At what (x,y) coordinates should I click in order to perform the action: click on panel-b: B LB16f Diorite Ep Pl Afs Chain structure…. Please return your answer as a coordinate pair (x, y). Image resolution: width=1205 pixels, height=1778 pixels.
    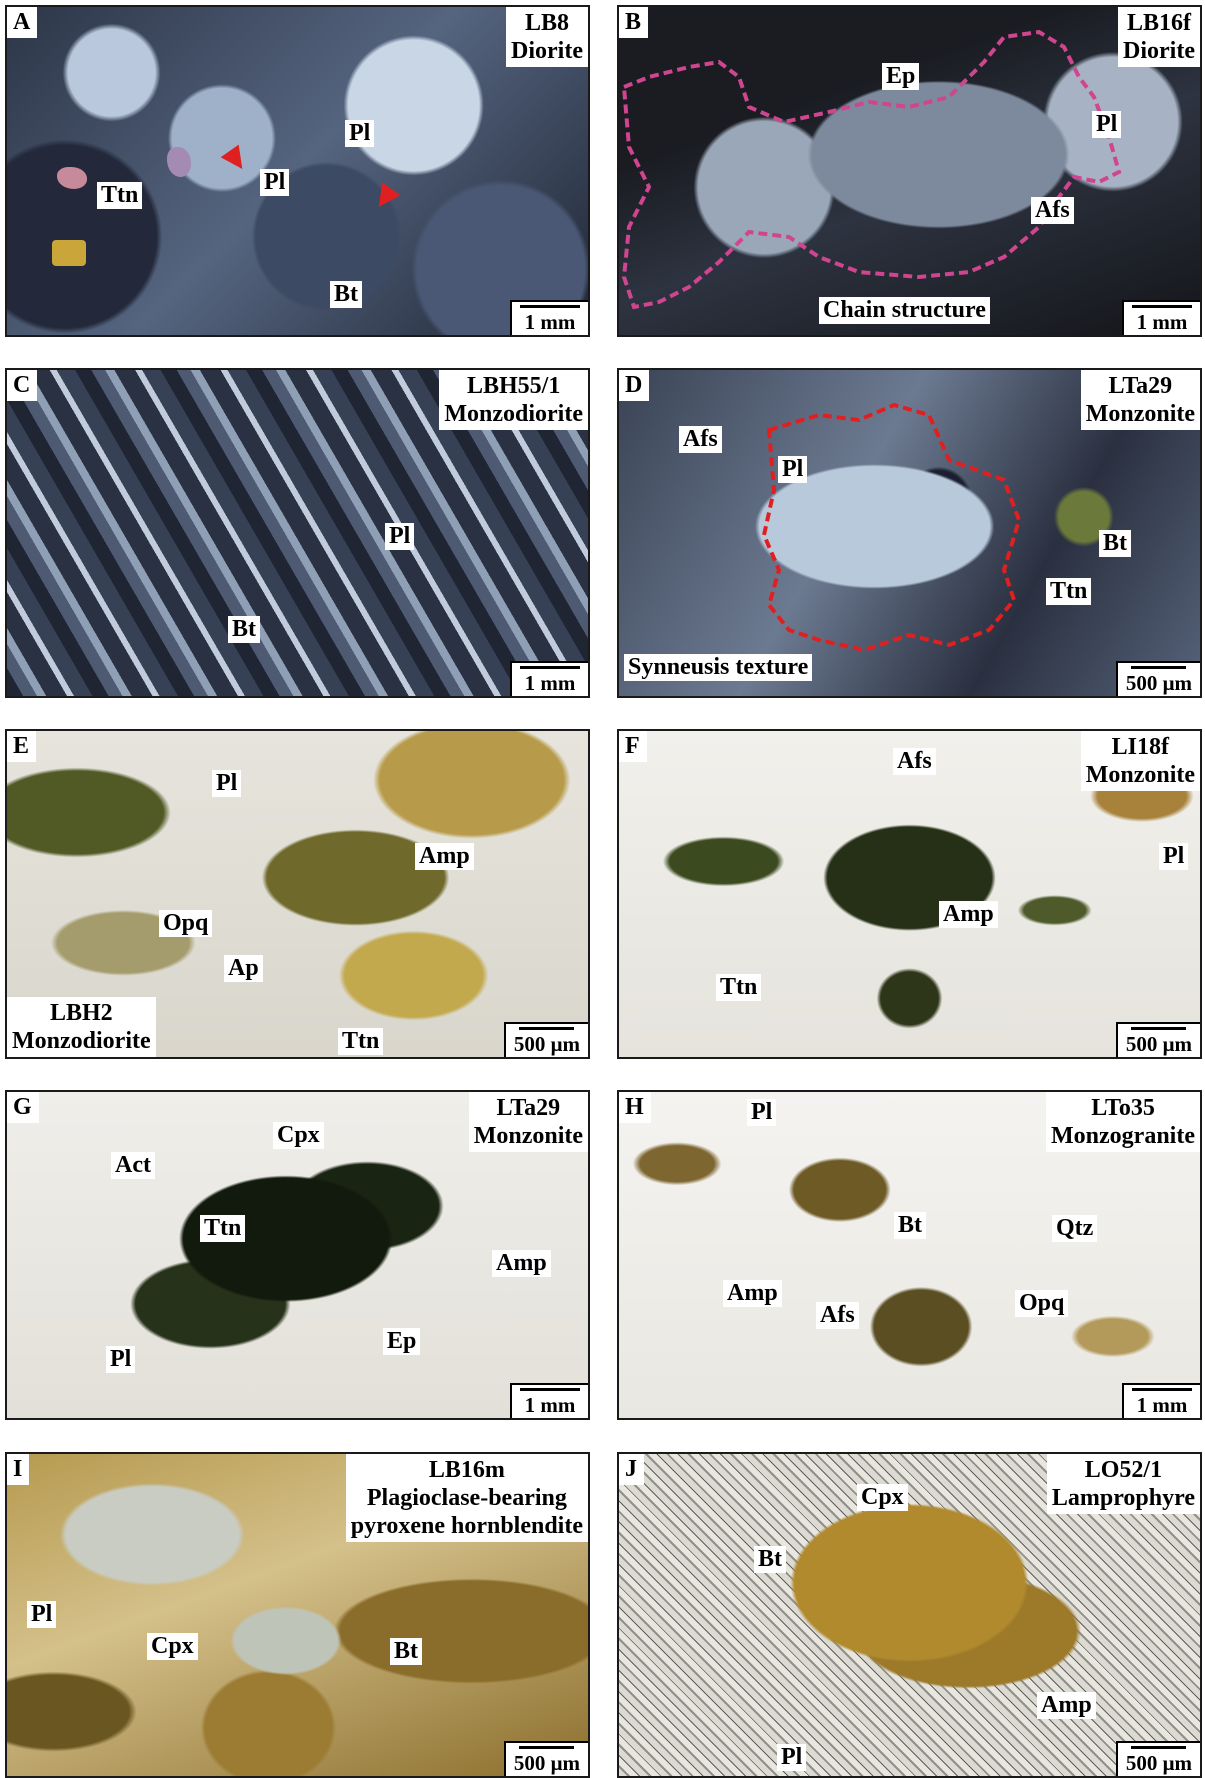
    Looking at the image, I should click on (909, 171).